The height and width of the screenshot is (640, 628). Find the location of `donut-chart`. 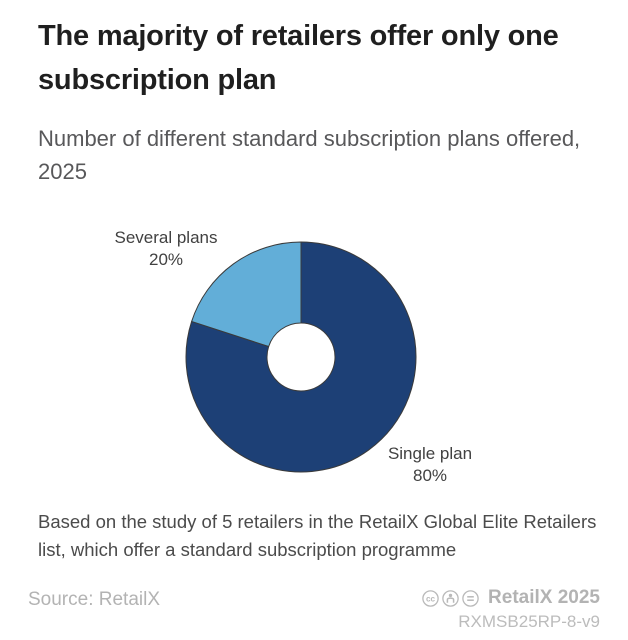

donut-chart is located at coordinates (301, 357).